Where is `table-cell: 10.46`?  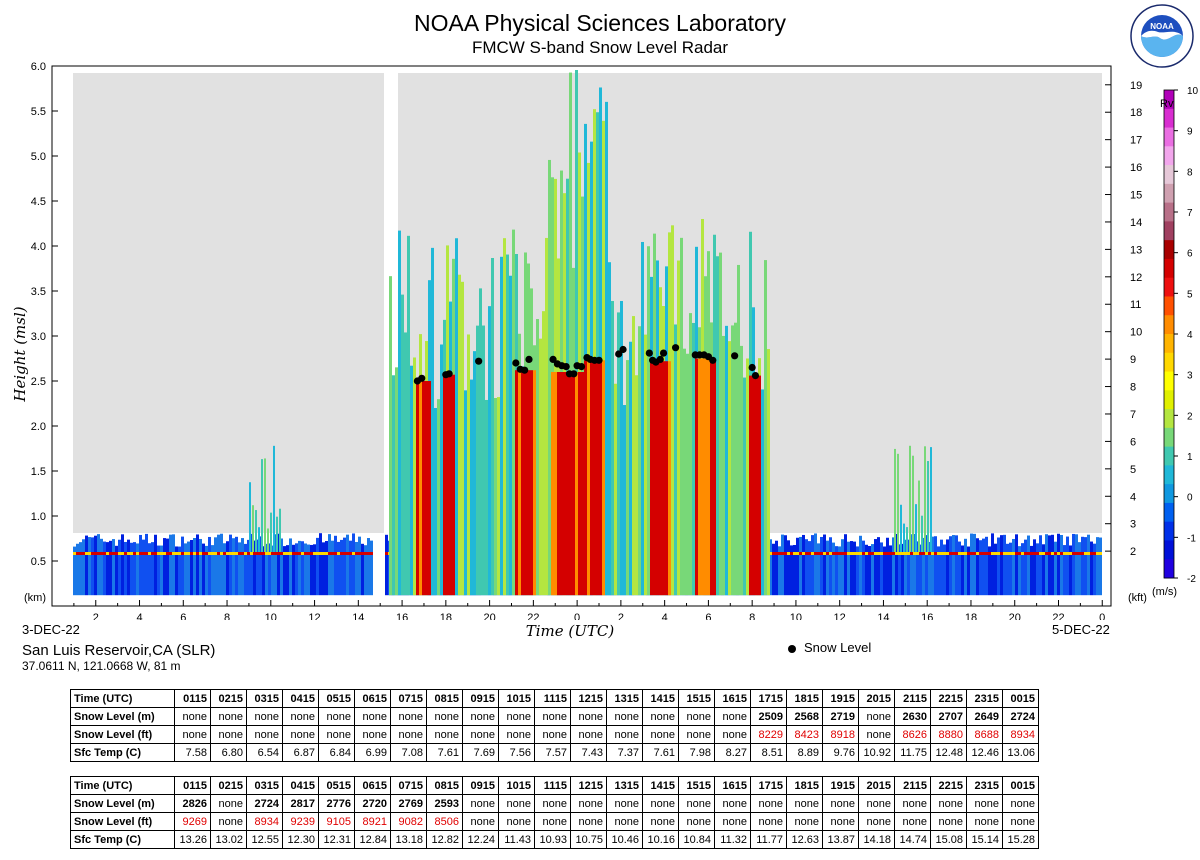 table-cell: 10.46 is located at coordinates (624, 839).